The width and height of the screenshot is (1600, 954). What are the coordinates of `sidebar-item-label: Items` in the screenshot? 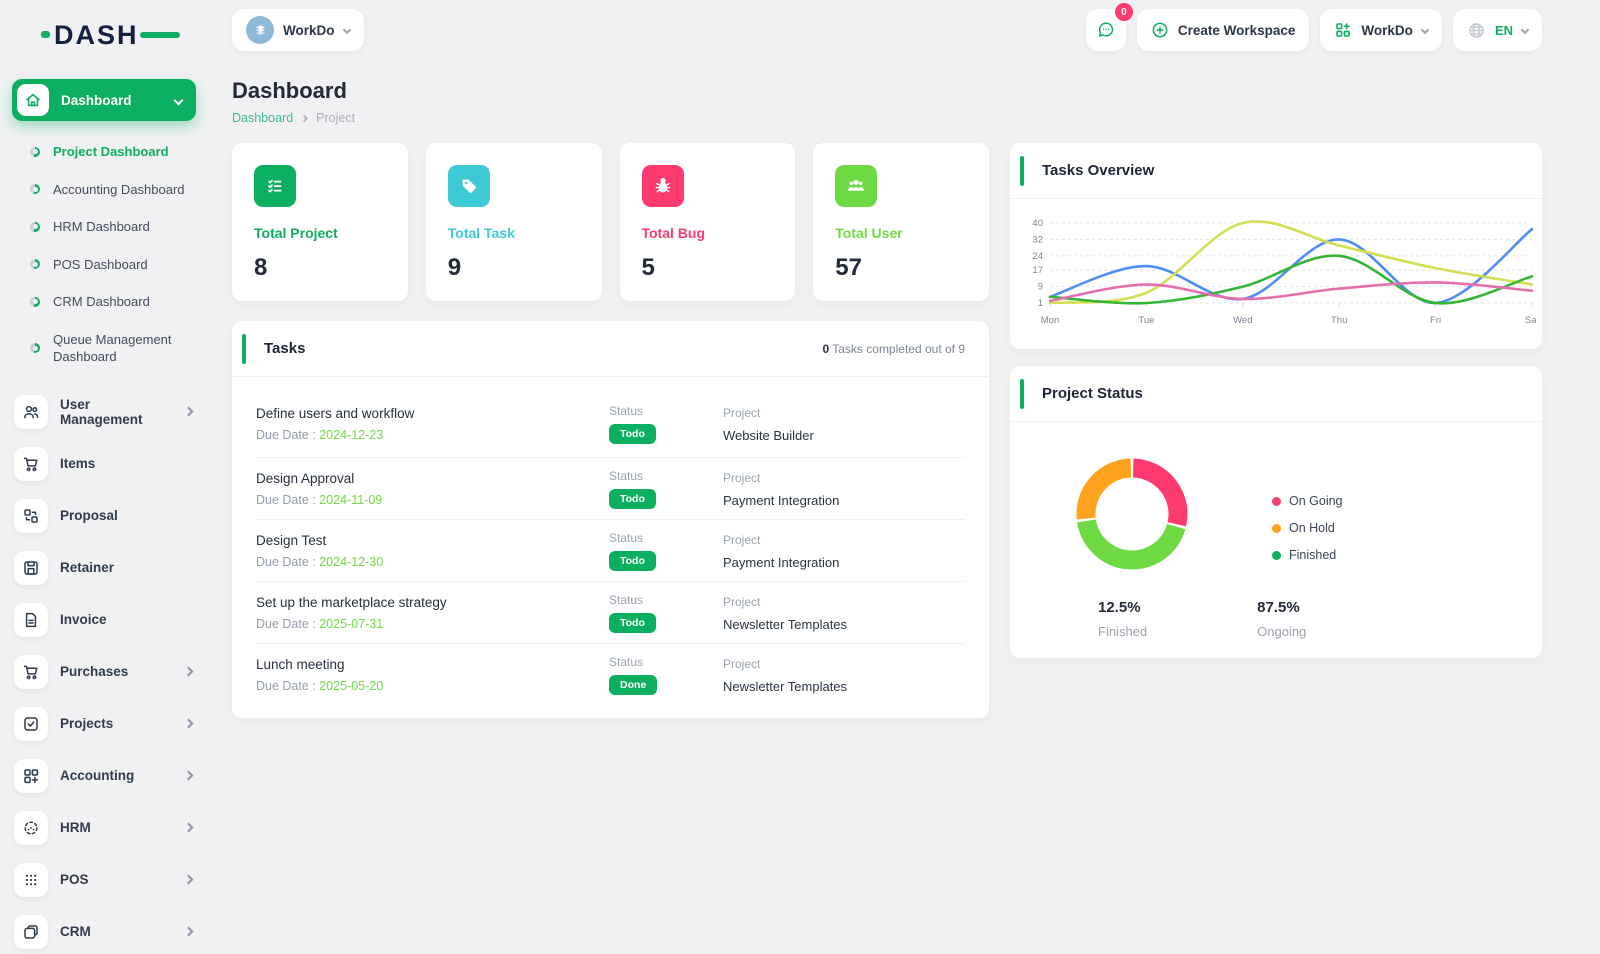 It's located at (78, 464).